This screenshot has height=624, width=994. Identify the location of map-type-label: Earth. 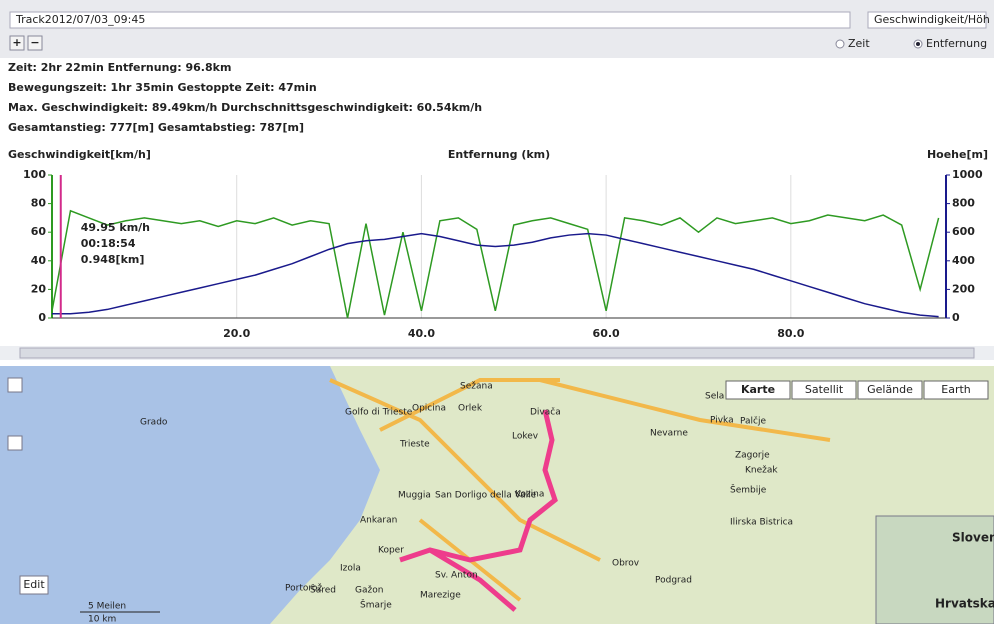
(956, 389).